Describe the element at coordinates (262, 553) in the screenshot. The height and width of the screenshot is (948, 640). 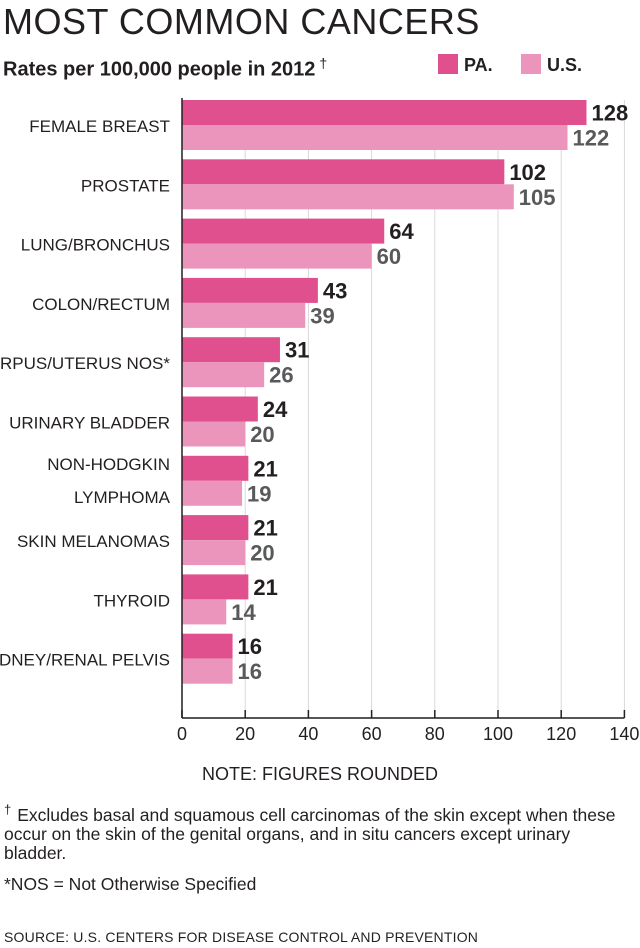
I see `value-label-us-7: 20` at that location.